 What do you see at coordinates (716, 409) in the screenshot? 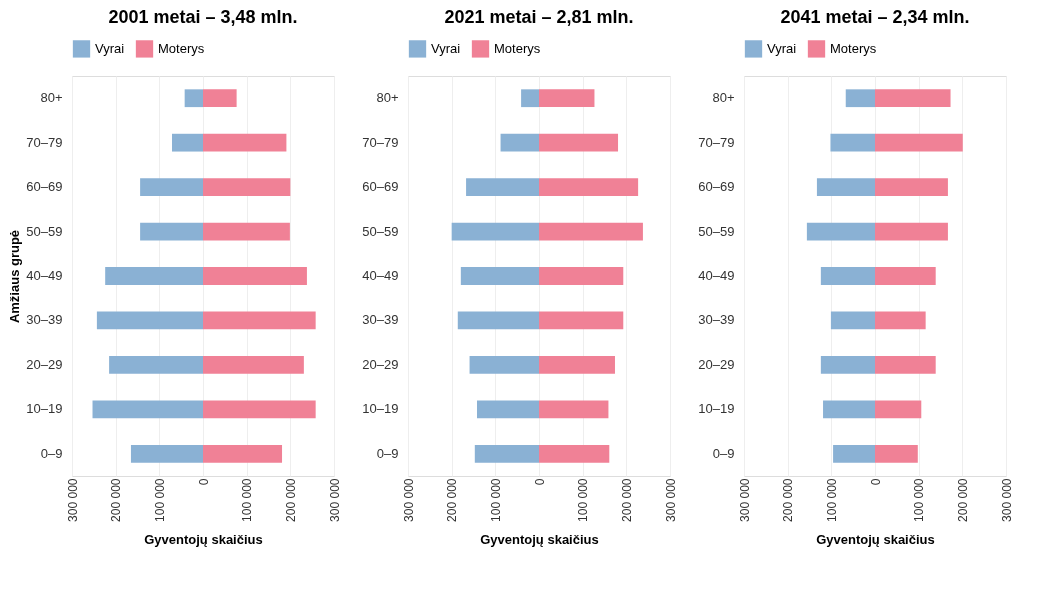
I see `y-tick-label: 10–19` at bounding box center [716, 409].